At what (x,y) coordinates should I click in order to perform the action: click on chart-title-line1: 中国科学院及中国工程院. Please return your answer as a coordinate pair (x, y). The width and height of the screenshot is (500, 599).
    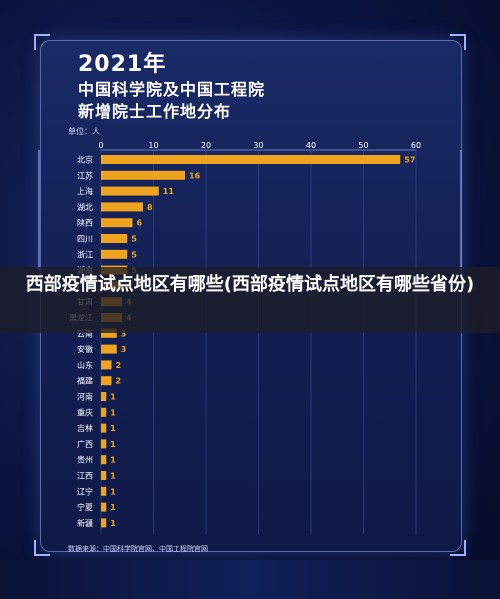
    Looking at the image, I should click on (172, 89).